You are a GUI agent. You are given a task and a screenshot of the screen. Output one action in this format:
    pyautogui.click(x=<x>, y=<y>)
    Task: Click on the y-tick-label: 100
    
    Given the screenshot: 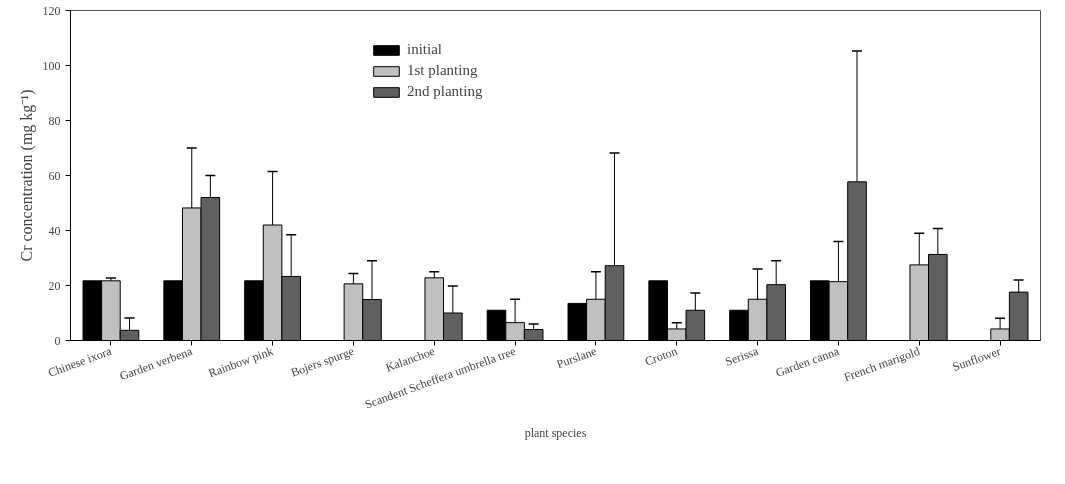 What is the action you would take?
    pyautogui.click(x=51, y=65)
    